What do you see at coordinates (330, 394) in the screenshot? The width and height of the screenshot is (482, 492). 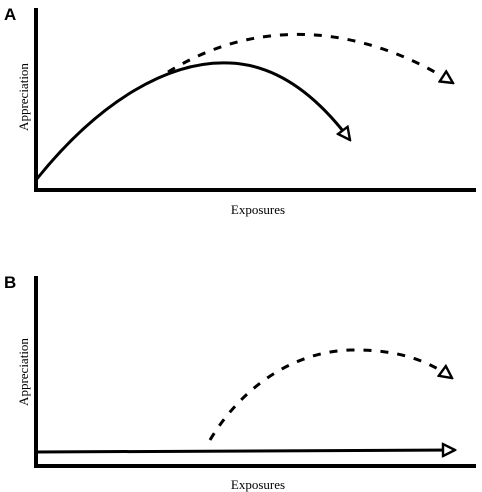 I see `panel-b-dashed-curve` at bounding box center [330, 394].